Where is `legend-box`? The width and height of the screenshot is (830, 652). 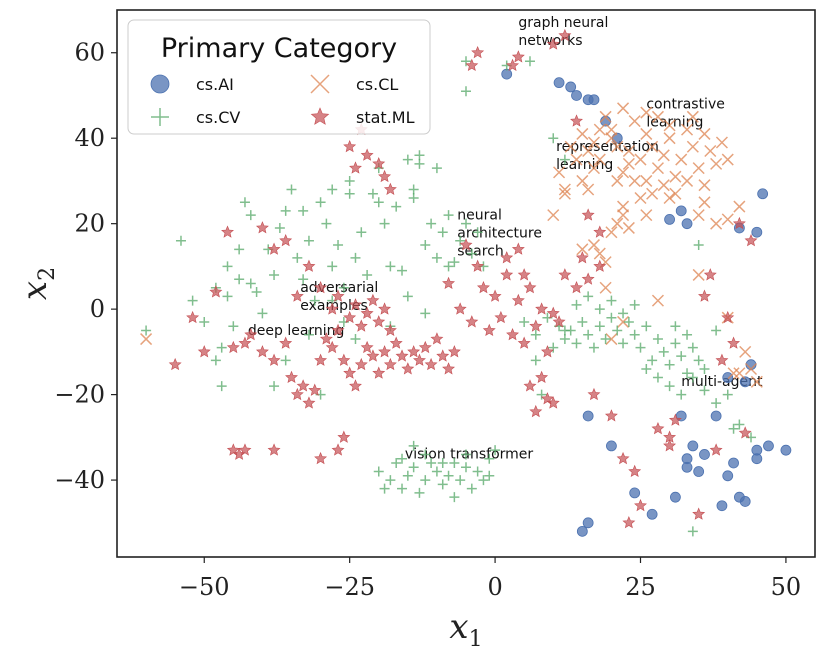
legend-box is located at coordinates (279, 77).